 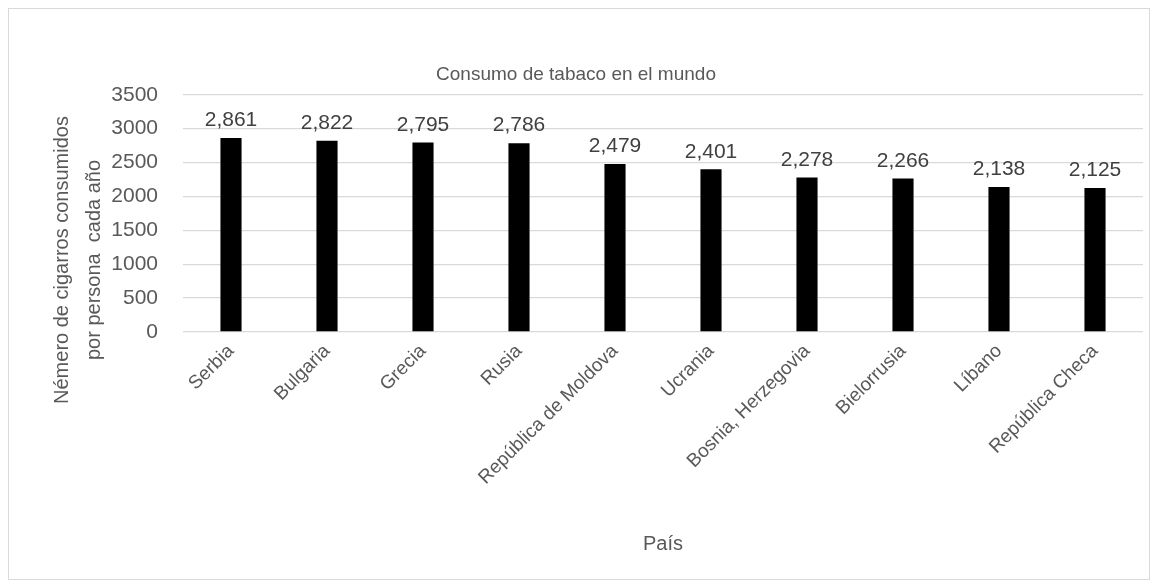 What do you see at coordinates (152, 330) in the screenshot?
I see `y-tick-label: 0` at bounding box center [152, 330].